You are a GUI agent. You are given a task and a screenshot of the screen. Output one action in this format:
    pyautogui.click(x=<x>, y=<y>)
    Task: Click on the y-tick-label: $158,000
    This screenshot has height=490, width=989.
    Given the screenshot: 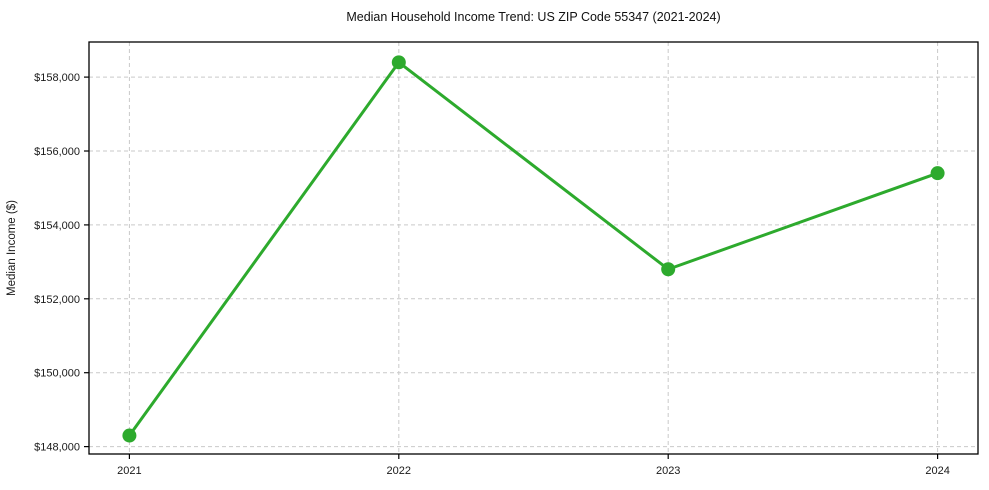 What is the action you would take?
    pyautogui.click(x=57, y=78)
    